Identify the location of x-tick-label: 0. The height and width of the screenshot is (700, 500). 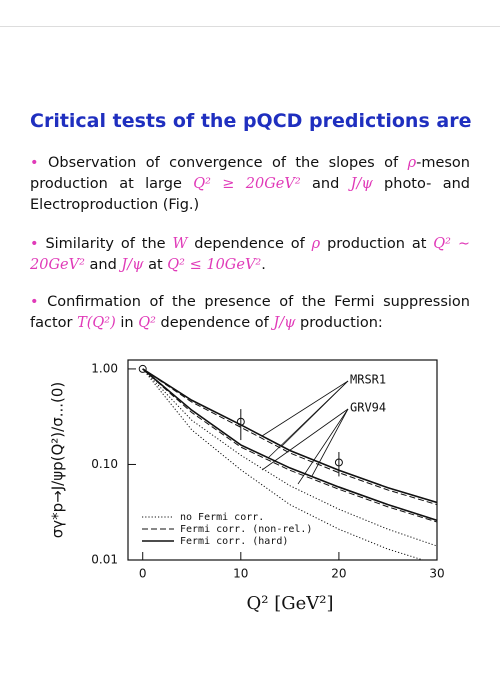
(143, 574).